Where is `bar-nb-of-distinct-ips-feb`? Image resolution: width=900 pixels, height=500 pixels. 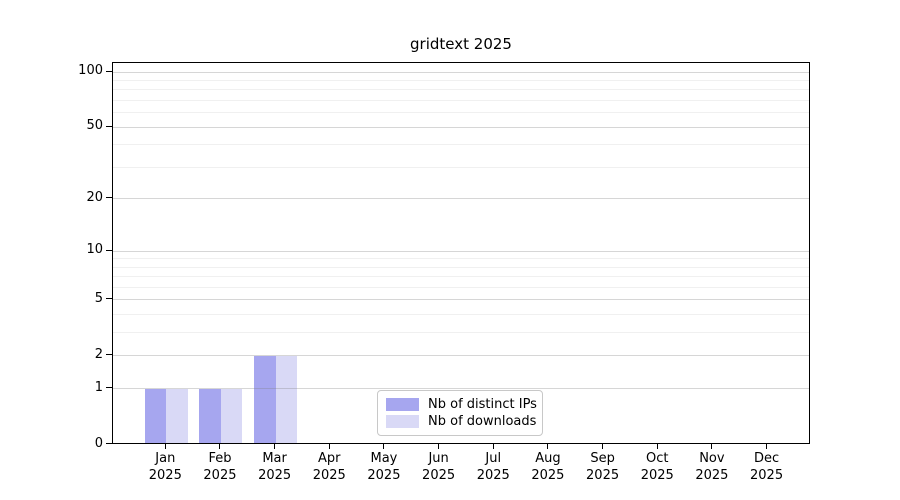 bar-nb-of-distinct-ips-feb is located at coordinates (210, 415).